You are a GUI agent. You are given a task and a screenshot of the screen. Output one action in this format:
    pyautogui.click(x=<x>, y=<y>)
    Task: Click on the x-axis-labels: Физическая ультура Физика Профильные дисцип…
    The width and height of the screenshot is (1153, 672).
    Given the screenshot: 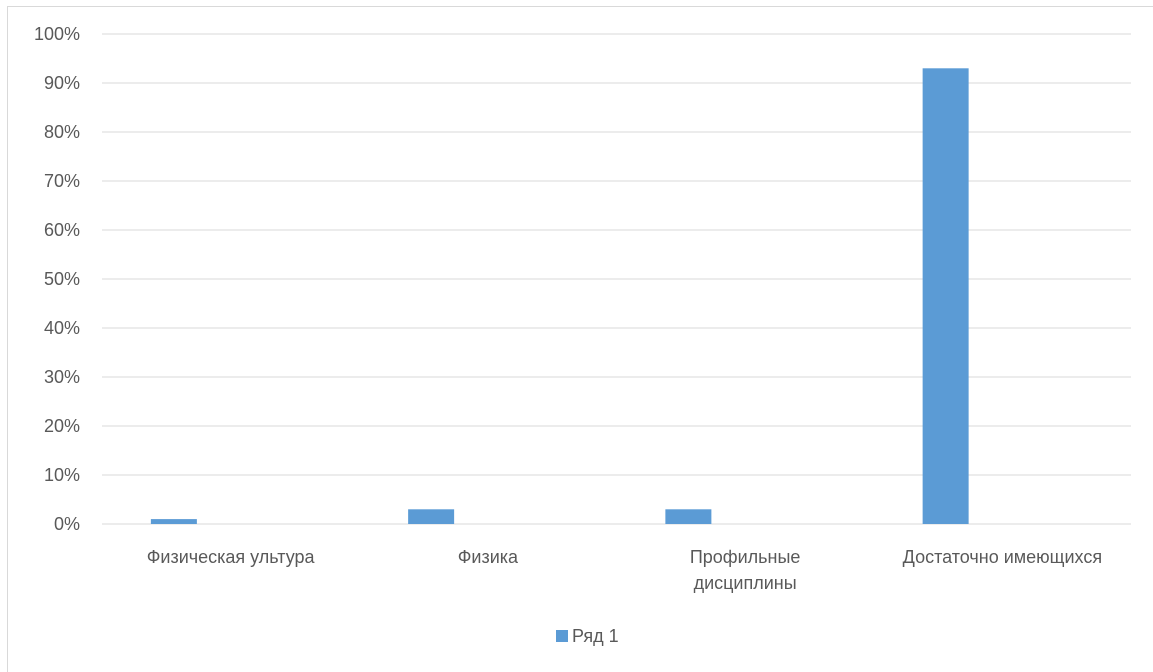 What is the action you would take?
    pyautogui.click(x=624, y=570)
    